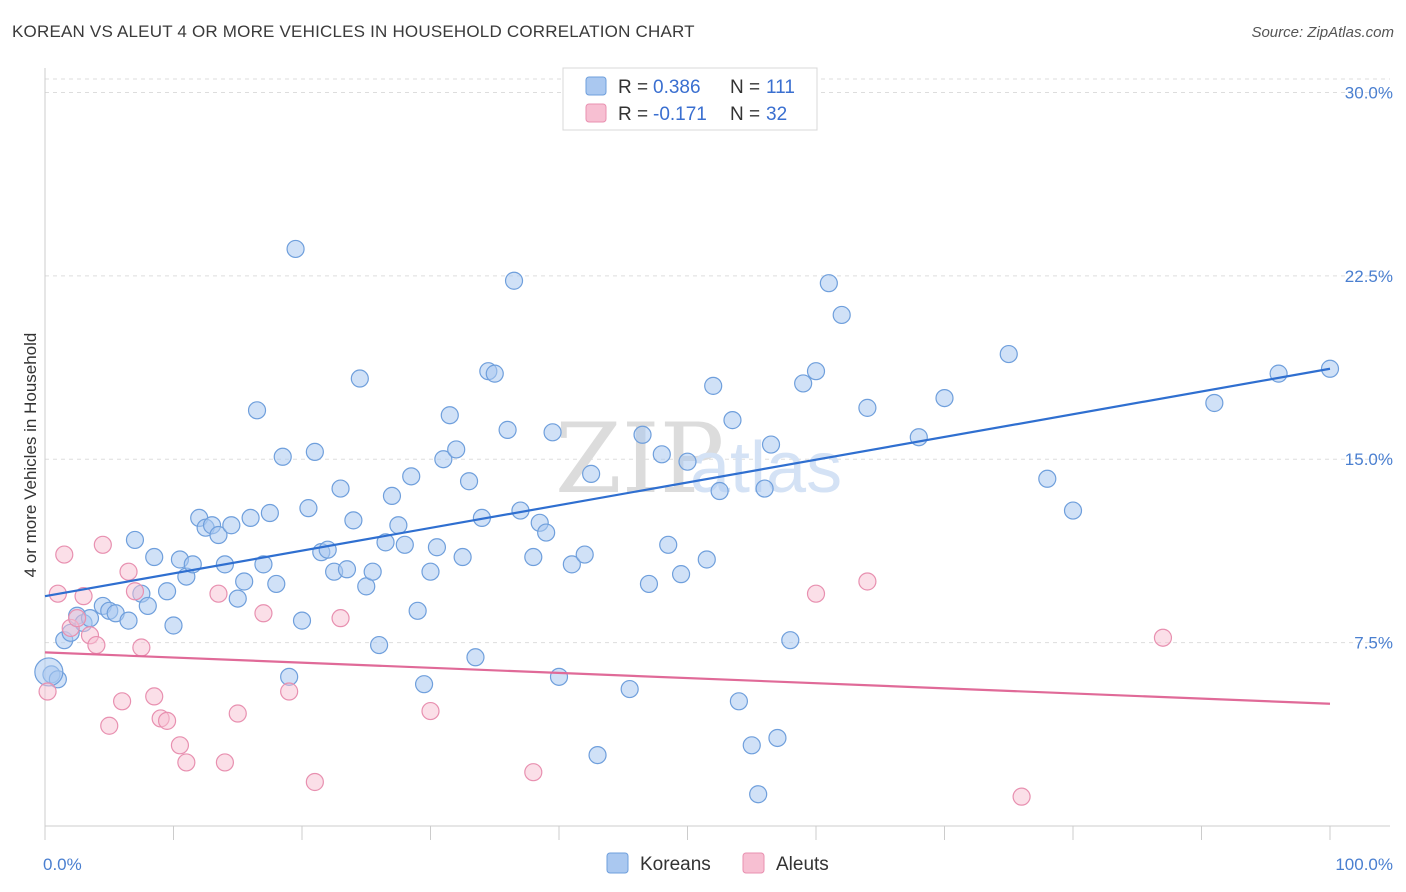 The width and height of the screenshot is (1406, 892). I want to click on legend-aleut-n-label: N =, so click(745, 114).